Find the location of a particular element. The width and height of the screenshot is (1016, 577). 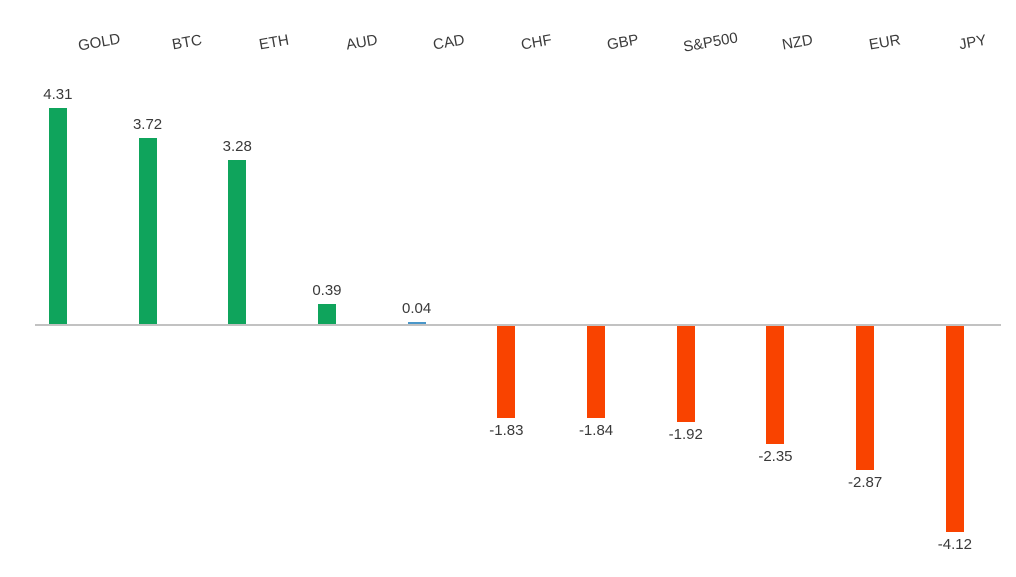

data-label-gold: 4.31 is located at coordinates (58, 95).